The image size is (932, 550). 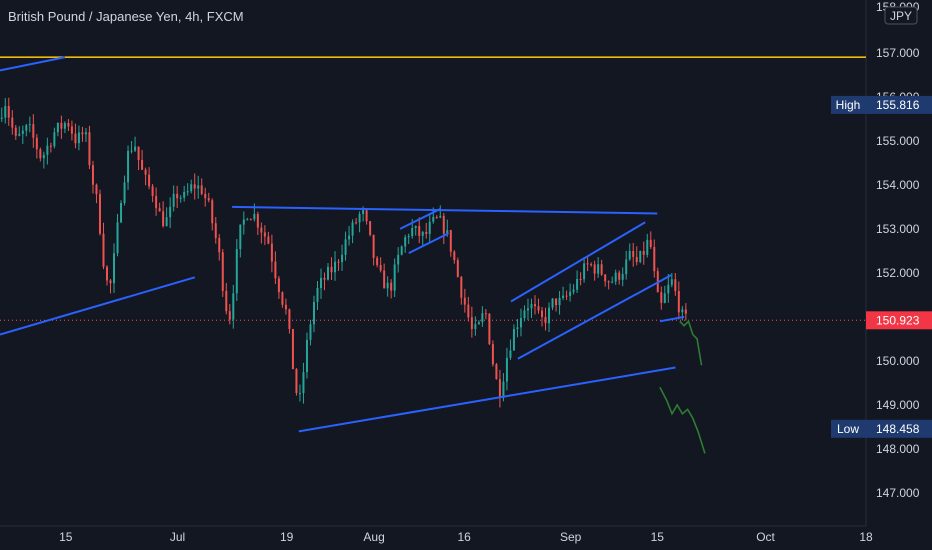 I want to click on trendline-support-upper-left, so click(x=33, y=64).